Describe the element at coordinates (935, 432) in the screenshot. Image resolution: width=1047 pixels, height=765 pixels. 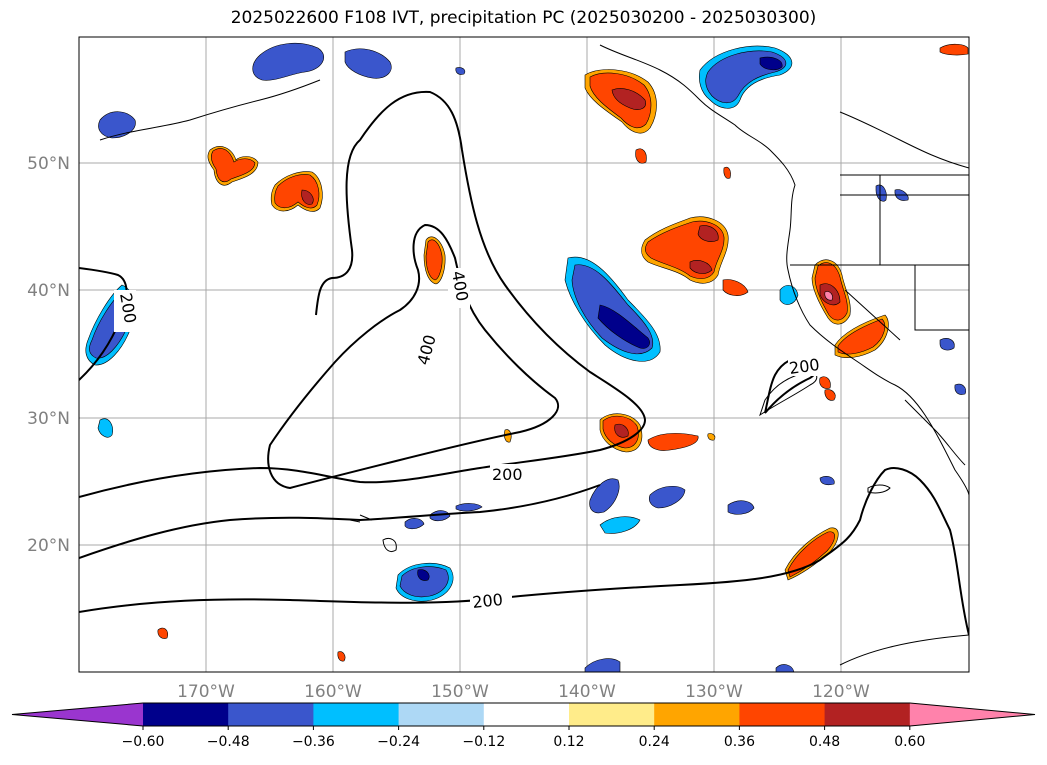
I see `mexico-coast` at that location.